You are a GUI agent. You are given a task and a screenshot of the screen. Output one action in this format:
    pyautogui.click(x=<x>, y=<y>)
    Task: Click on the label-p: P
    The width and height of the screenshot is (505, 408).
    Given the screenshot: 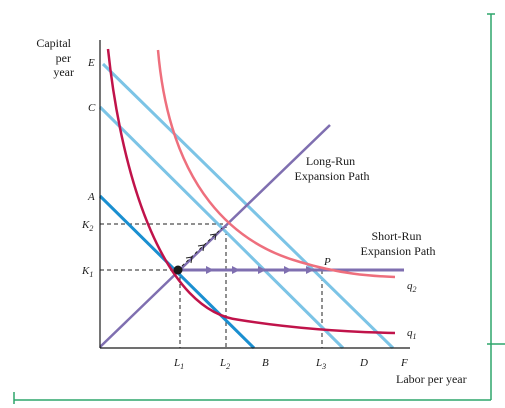 What is the action you would take?
    pyautogui.click(x=327, y=262)
    